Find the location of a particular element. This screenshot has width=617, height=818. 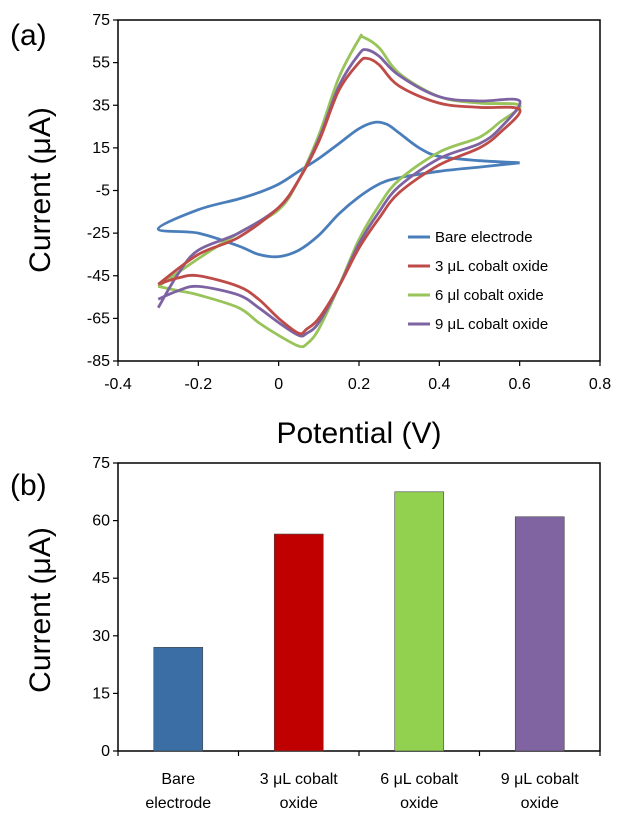

legend-label-1: Bare electrode is located at coordinates (484, 237).